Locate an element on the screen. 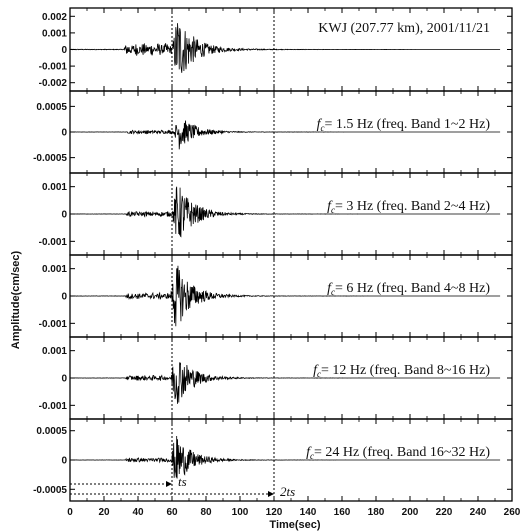 The width and height of the screenshot is (524, 531). y-tick-label: -0.002 is located at coordinates (53, 83).